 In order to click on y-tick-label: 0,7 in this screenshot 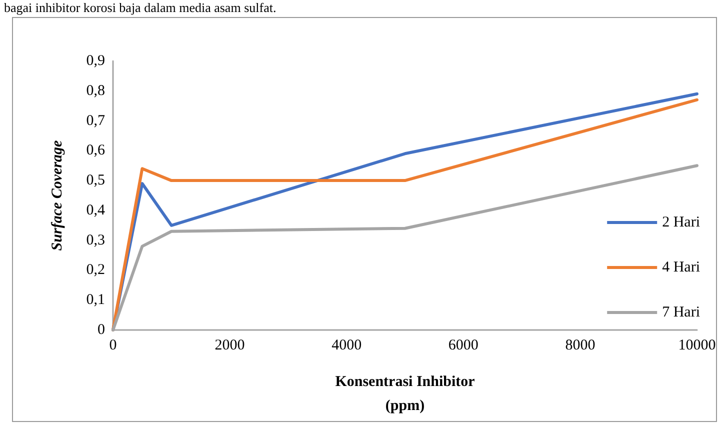, I will do `click(96, 120)`.